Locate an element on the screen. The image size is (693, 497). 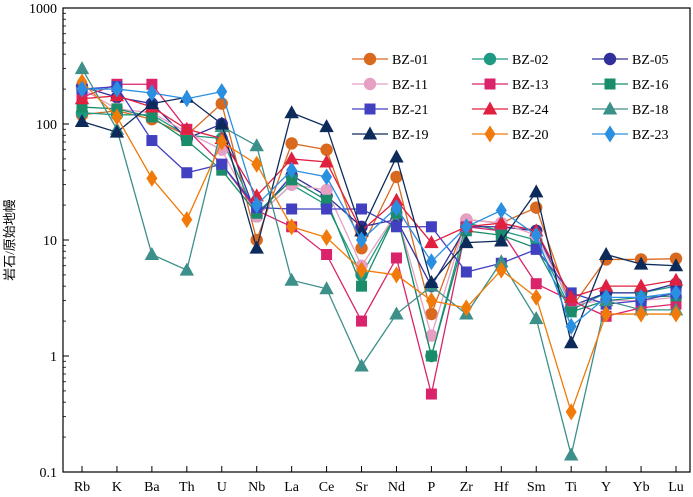
x-tick-label: Ti is located at coordinates (571, 487).